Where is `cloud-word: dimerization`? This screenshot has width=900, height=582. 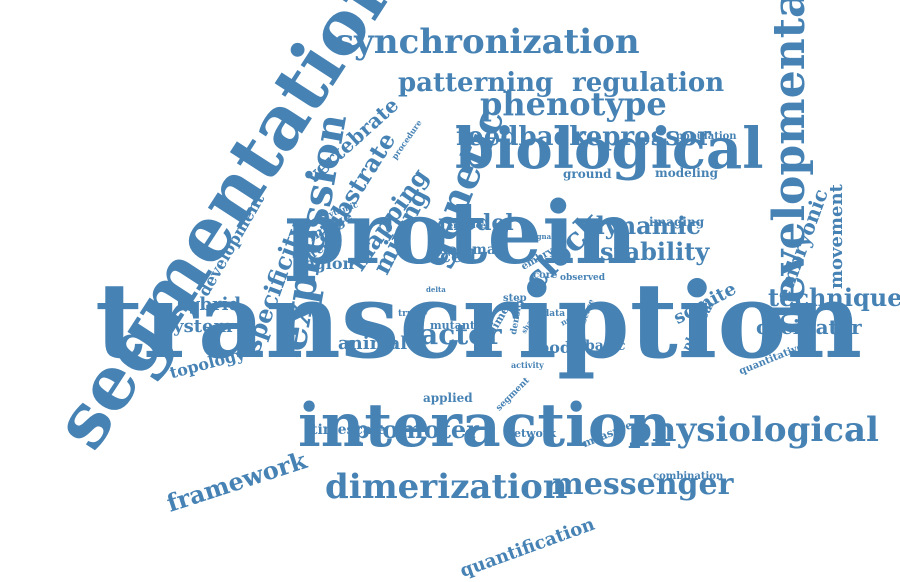
cloud-word: dimerization is located at coordinates (446, 487).